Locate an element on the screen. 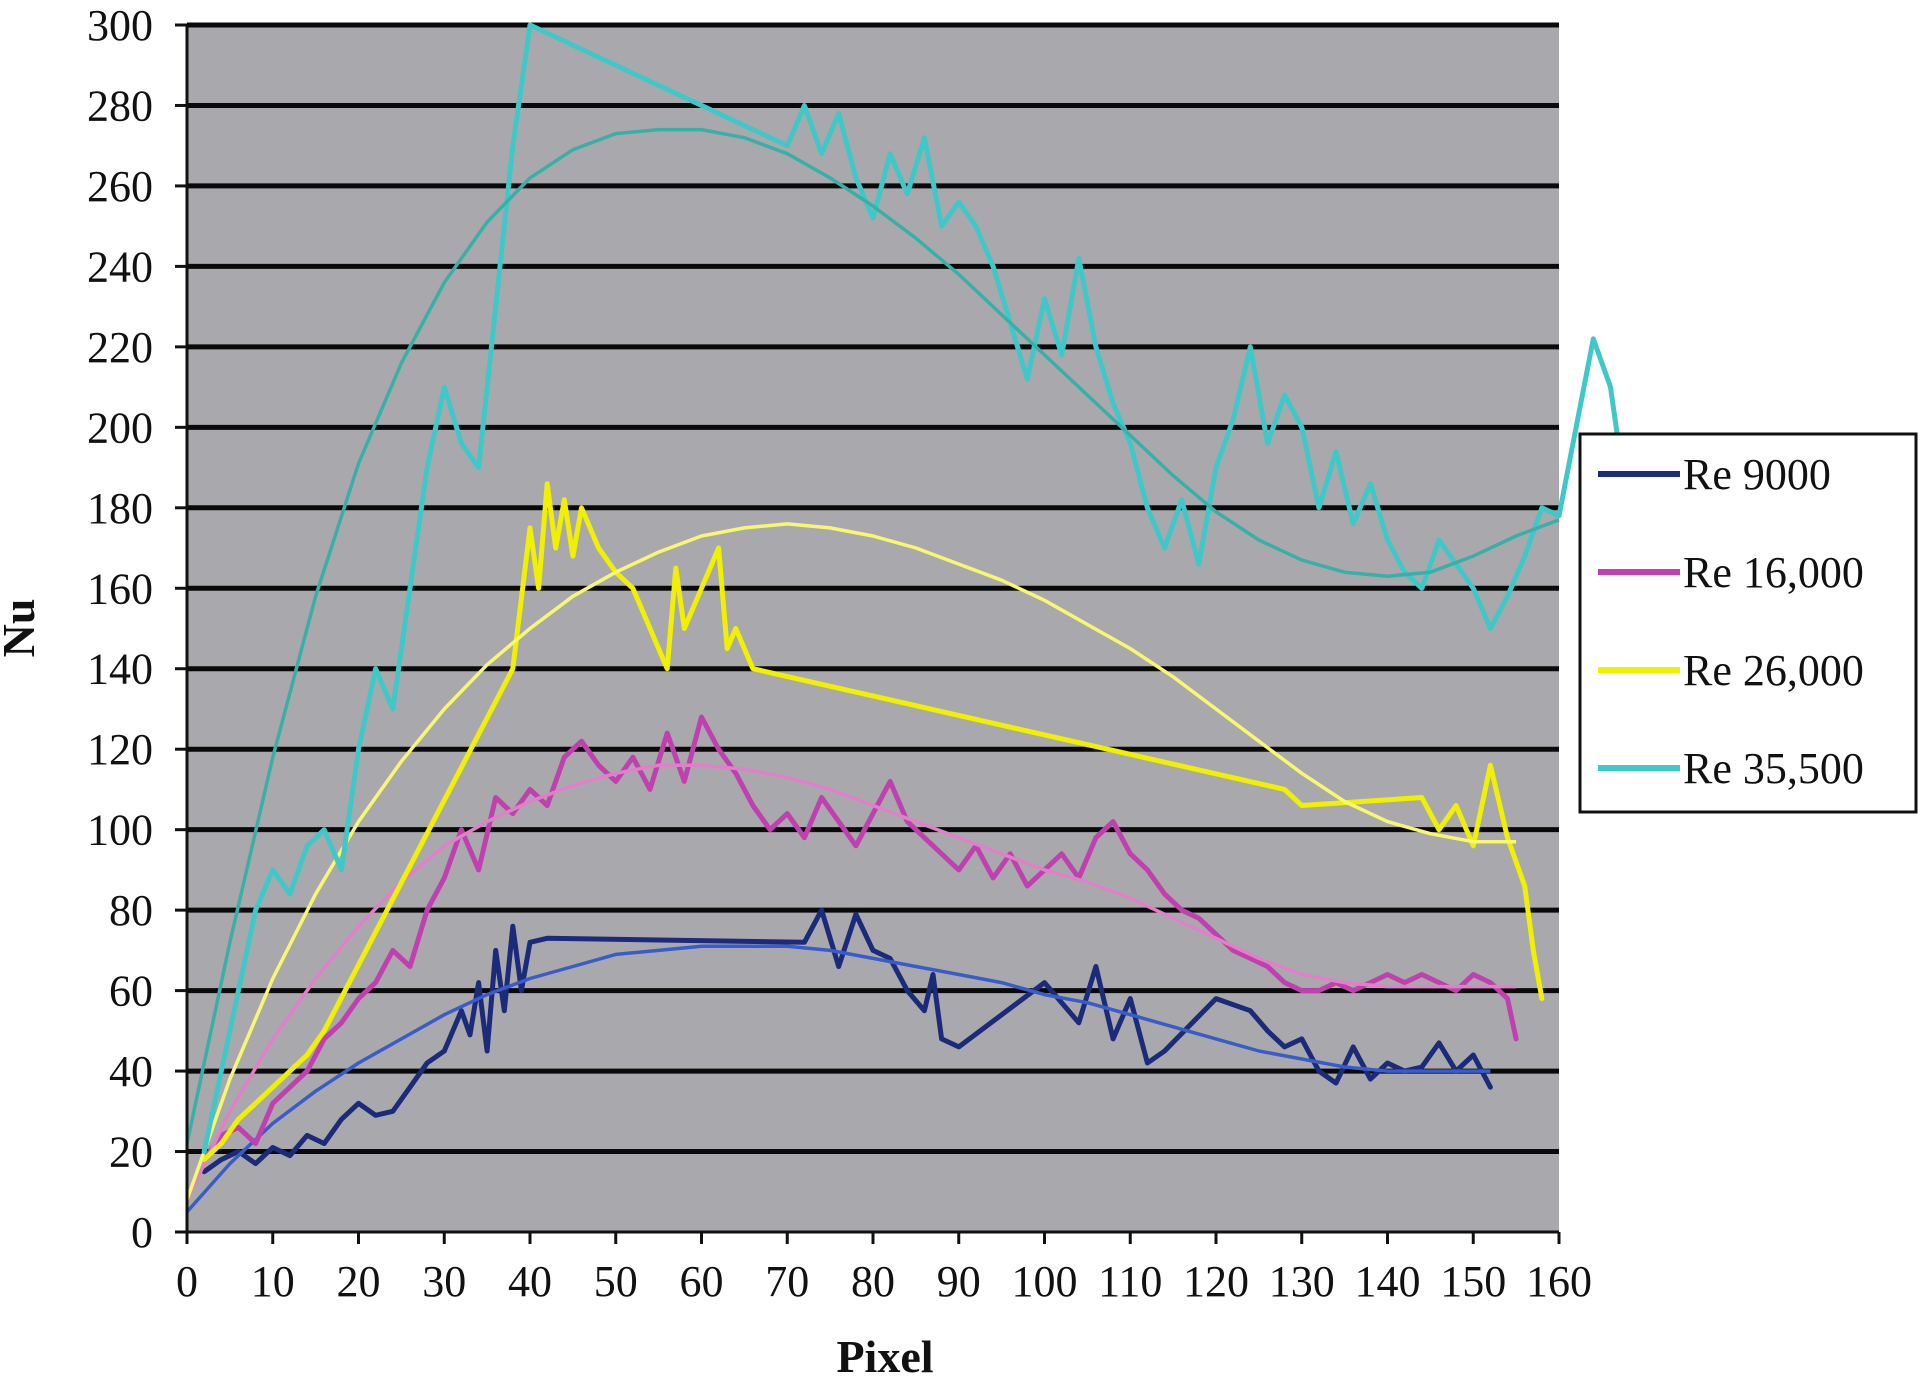  y-tick-label: 100 is located at coordinates (120, 830).